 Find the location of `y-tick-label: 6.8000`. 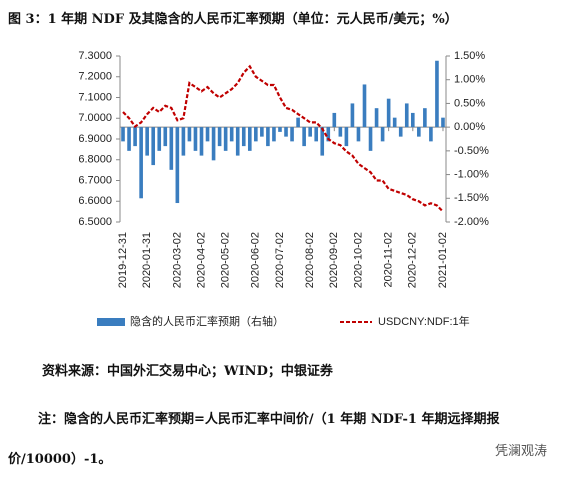

y-tick-label: 6.8000 is located at coordinates (95, 160).